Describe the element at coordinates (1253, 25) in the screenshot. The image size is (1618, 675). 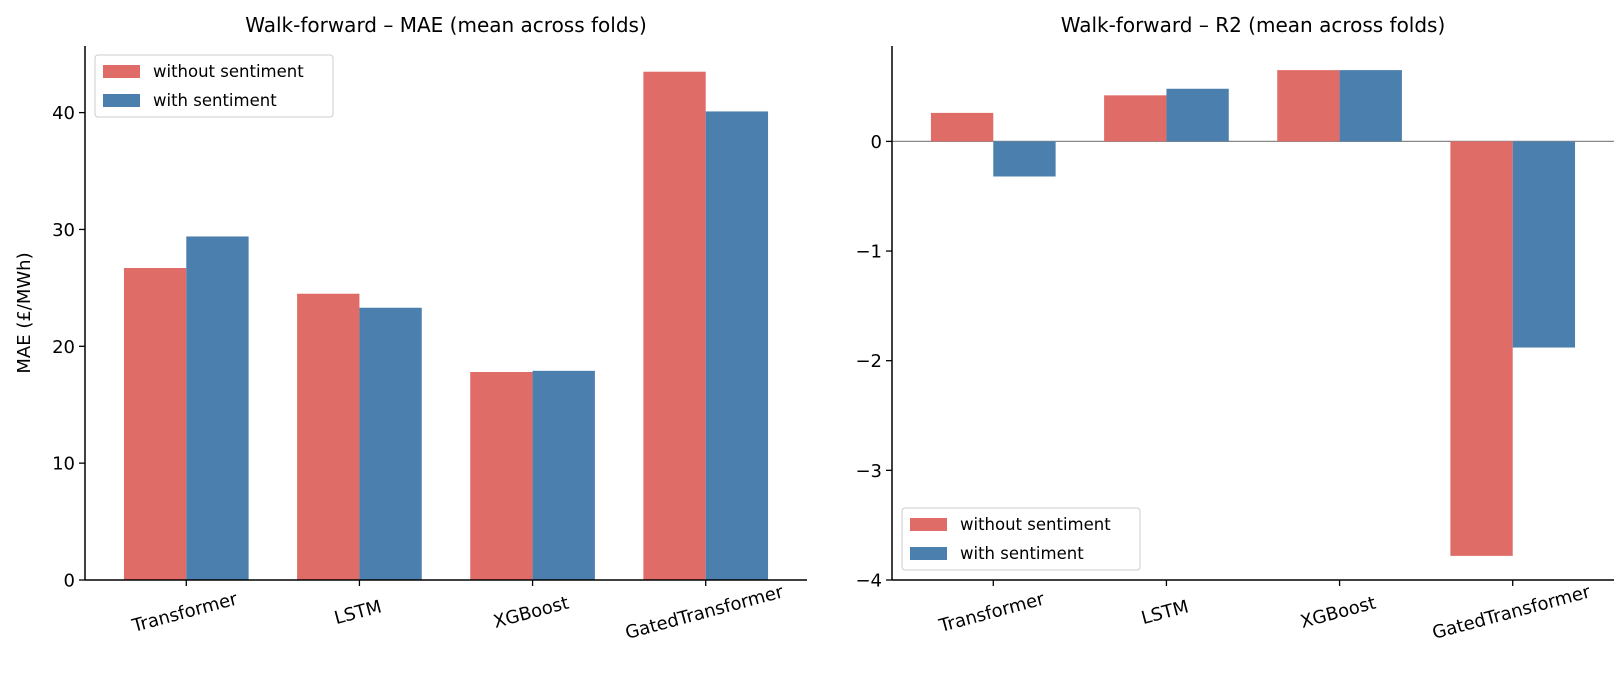
I see `r2-chart-title: Walk-forward – R2 (mean across folds)` at that location.